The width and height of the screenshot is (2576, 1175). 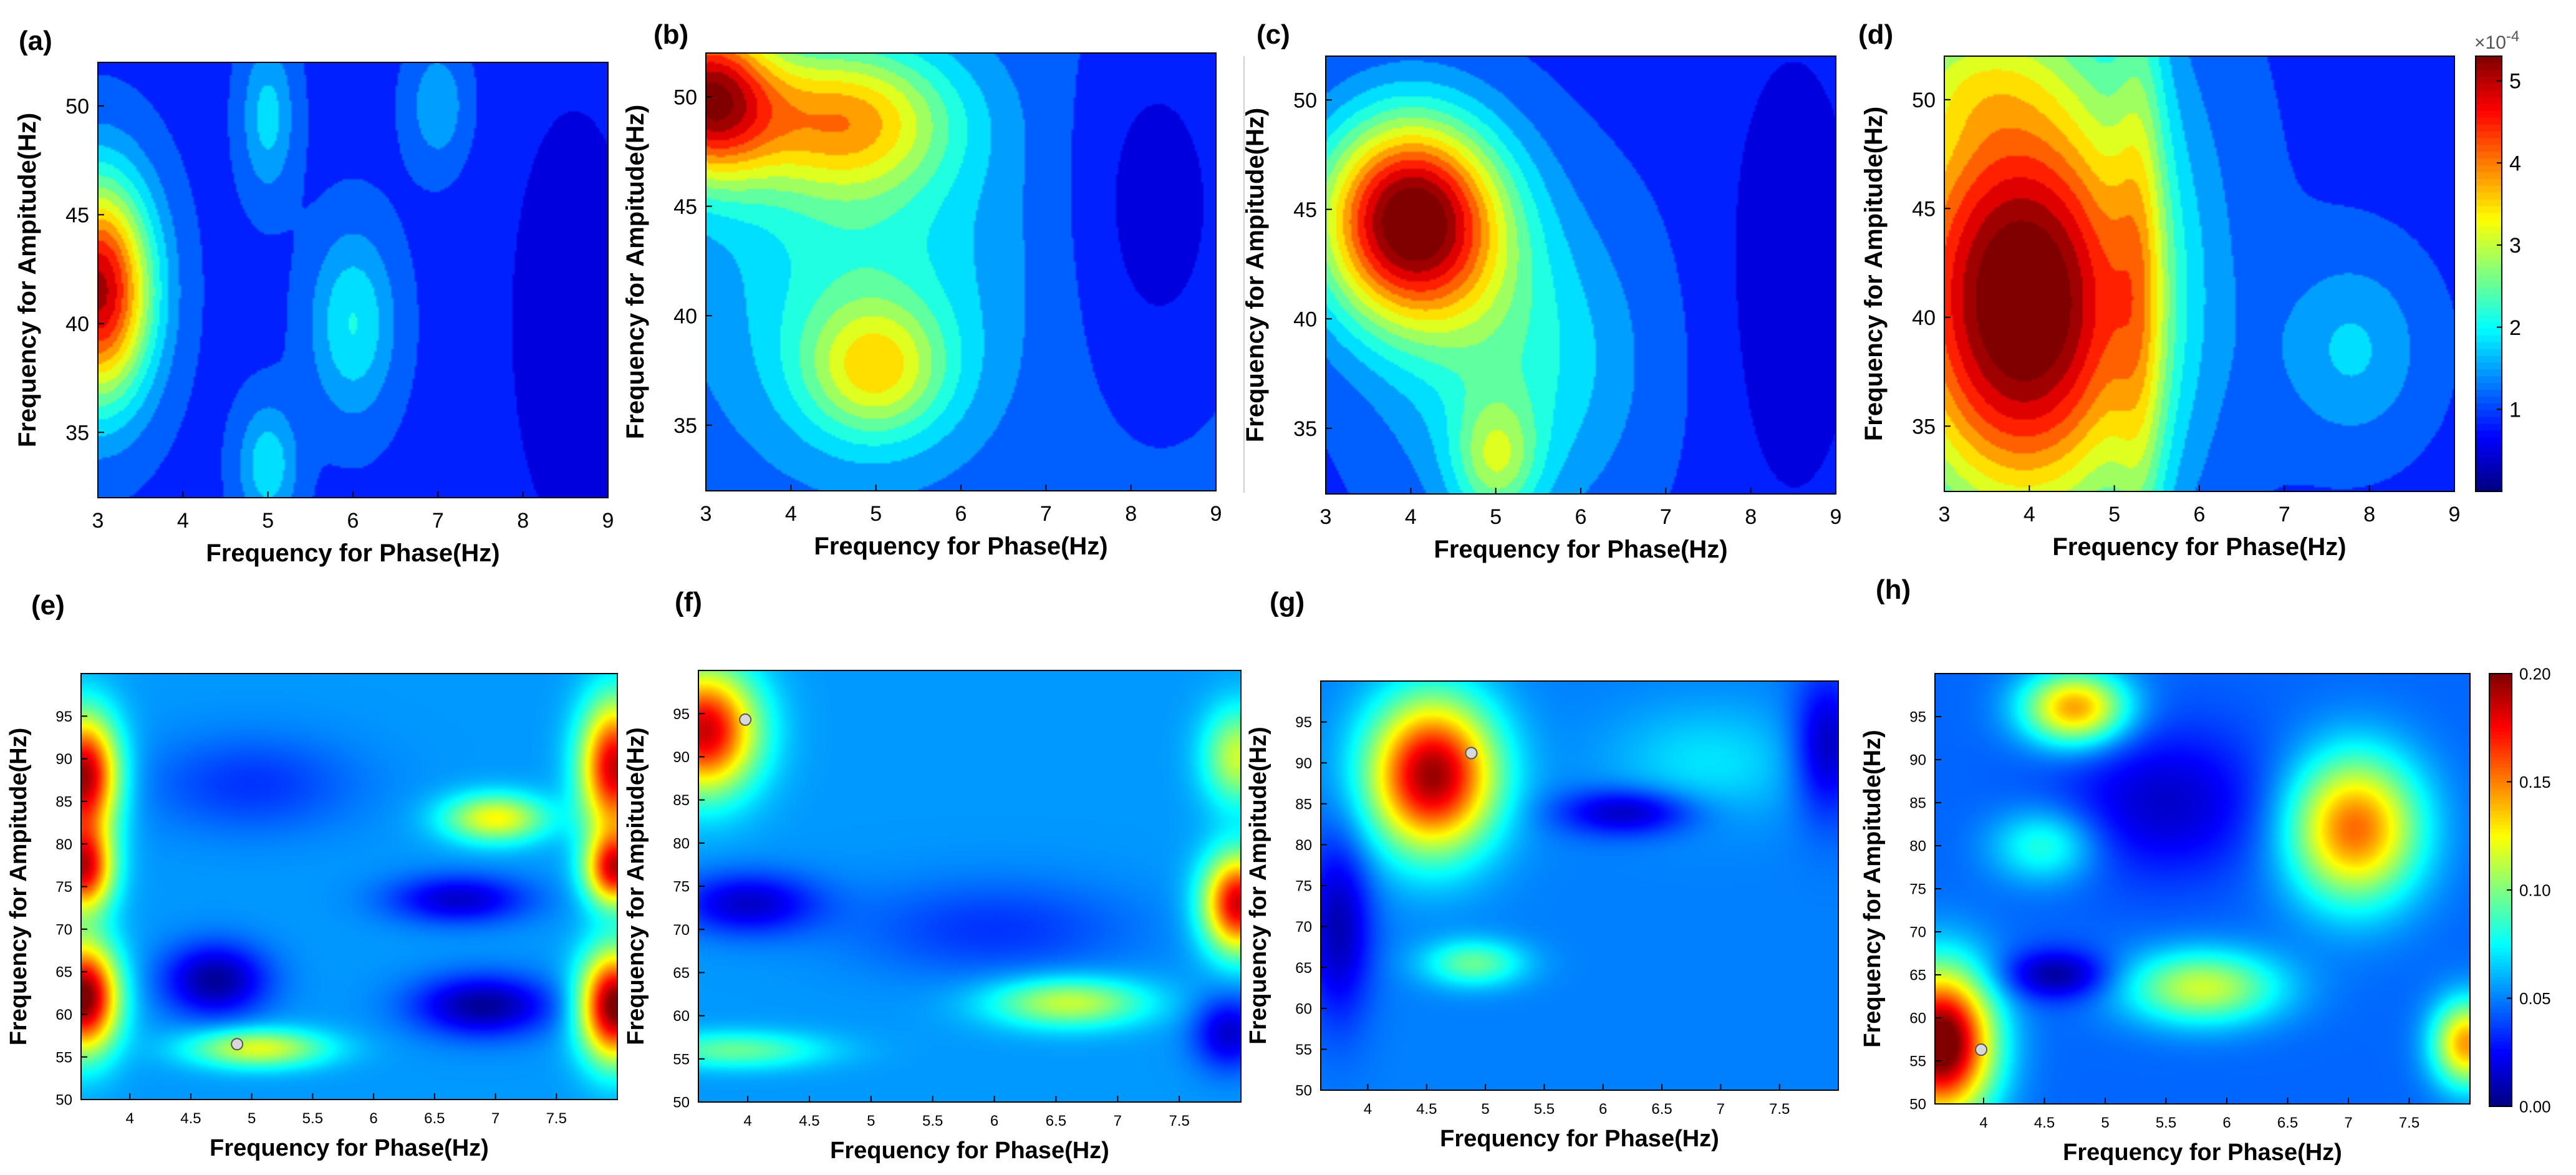 What do you see at coordinates (1917, 1019) in the screenshot?
I see `ytick-label: 60` at bounding box center [1917, 1019].